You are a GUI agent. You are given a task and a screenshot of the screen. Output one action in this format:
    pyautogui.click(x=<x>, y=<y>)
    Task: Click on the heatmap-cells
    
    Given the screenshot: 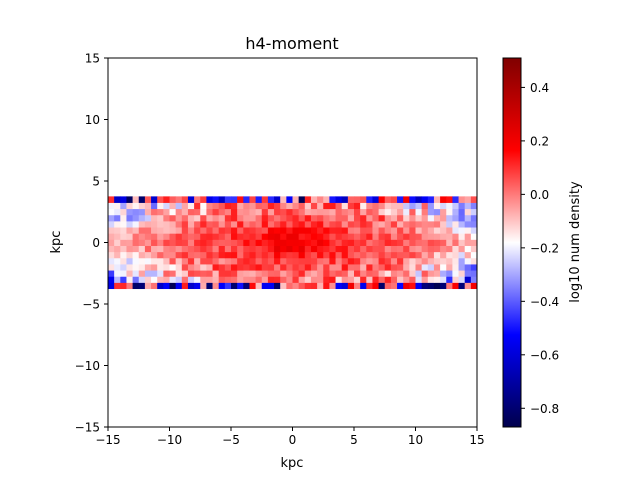 What is the action you would take?
    pyautogui.click(x=293, y=243)
    